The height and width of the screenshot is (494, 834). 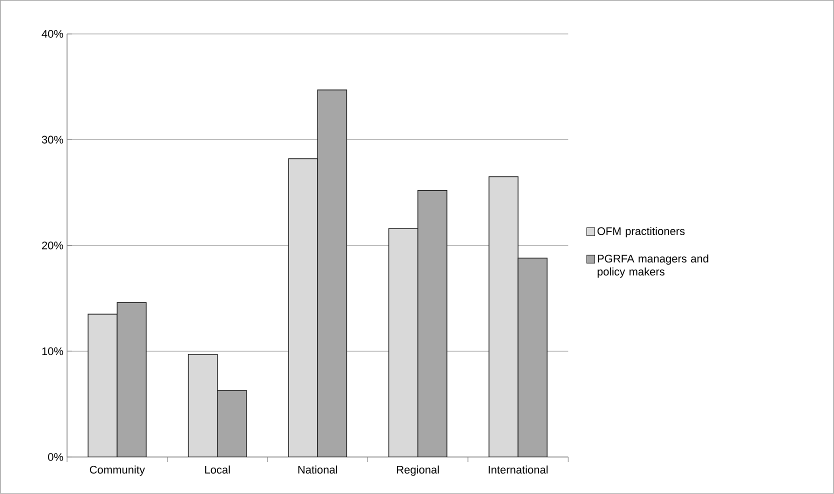 What do you see at coordinates (53, 351) in the screenshot?
I see `y-tick-label: 10%` at bounding box center [53, 351].